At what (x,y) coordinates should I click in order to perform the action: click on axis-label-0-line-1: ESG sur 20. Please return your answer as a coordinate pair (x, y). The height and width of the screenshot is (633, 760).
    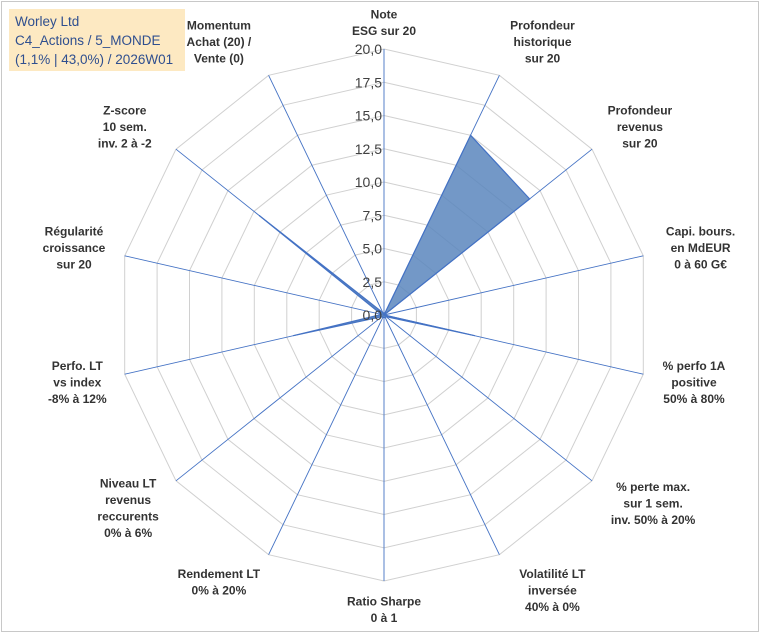
    Looking at the image, I should click on (384, 31).